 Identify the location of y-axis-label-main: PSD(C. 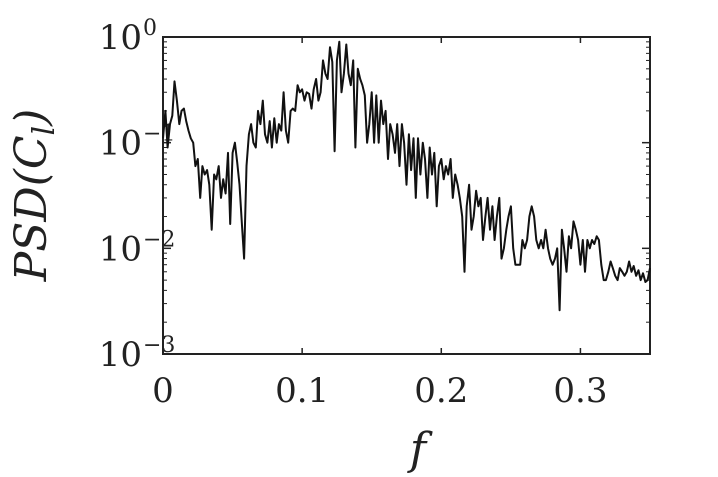
(31, 208).